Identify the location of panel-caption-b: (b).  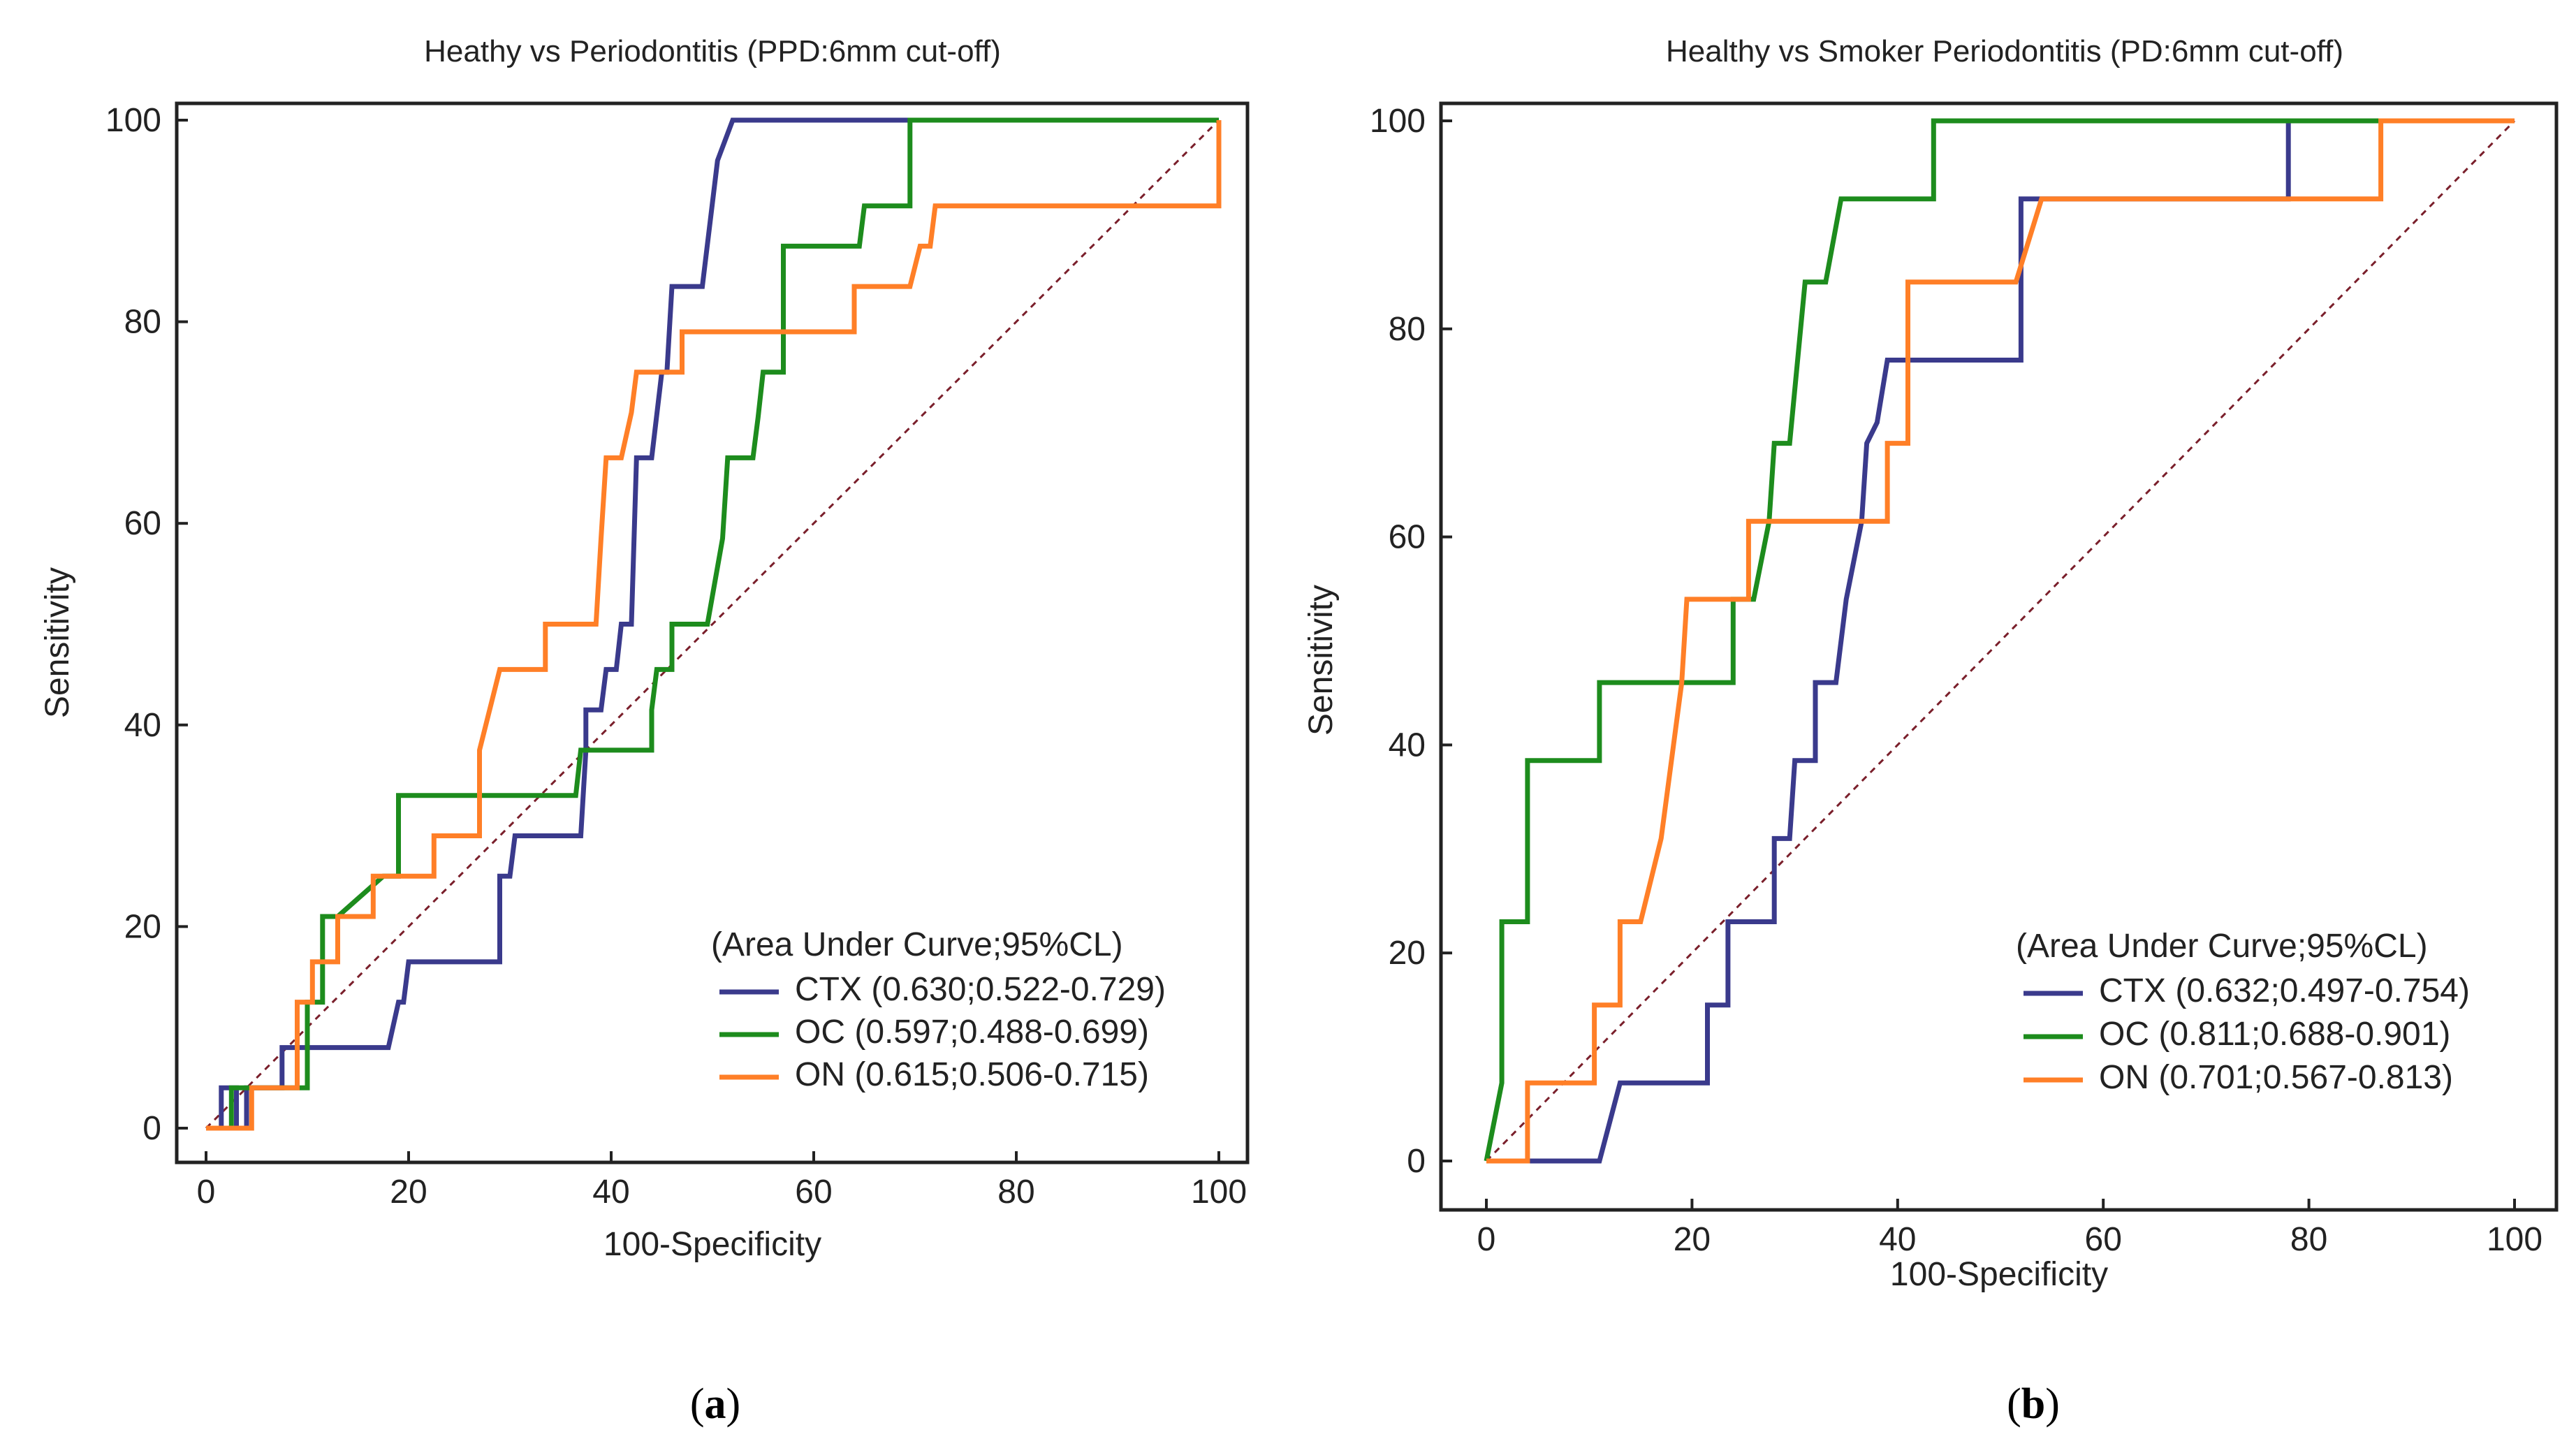
(2034, 1404).